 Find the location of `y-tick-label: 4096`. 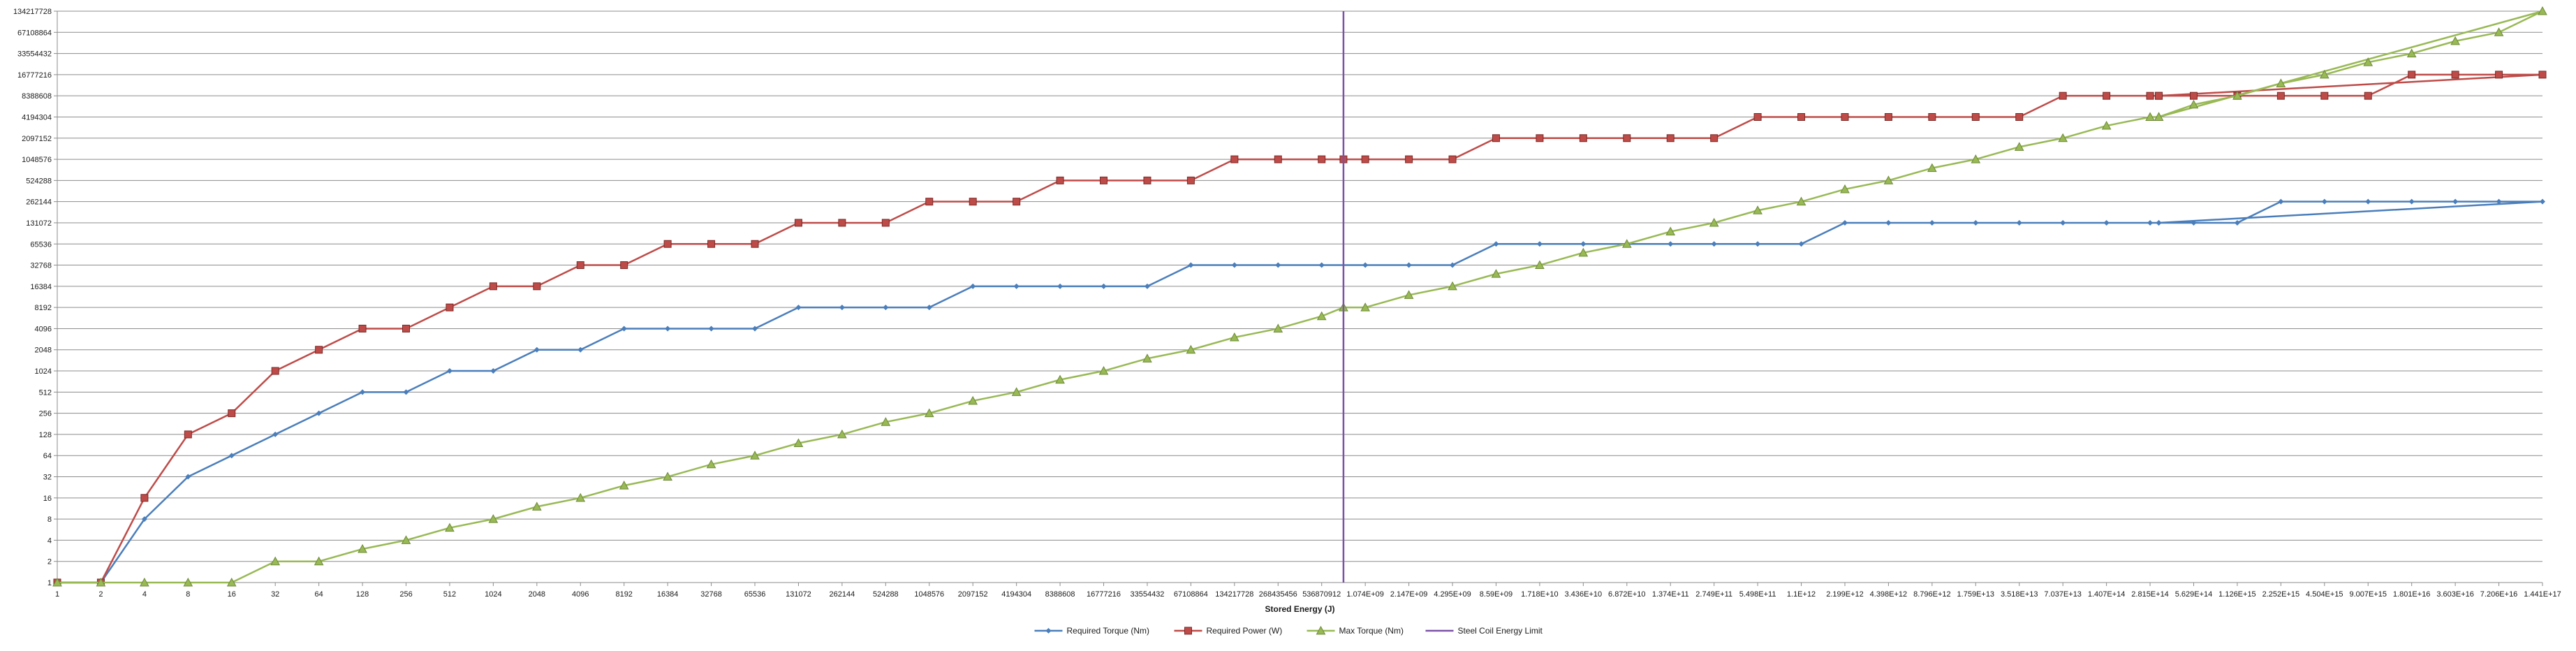

y-tick-label: 4096 is located at coordinates (43, 329).